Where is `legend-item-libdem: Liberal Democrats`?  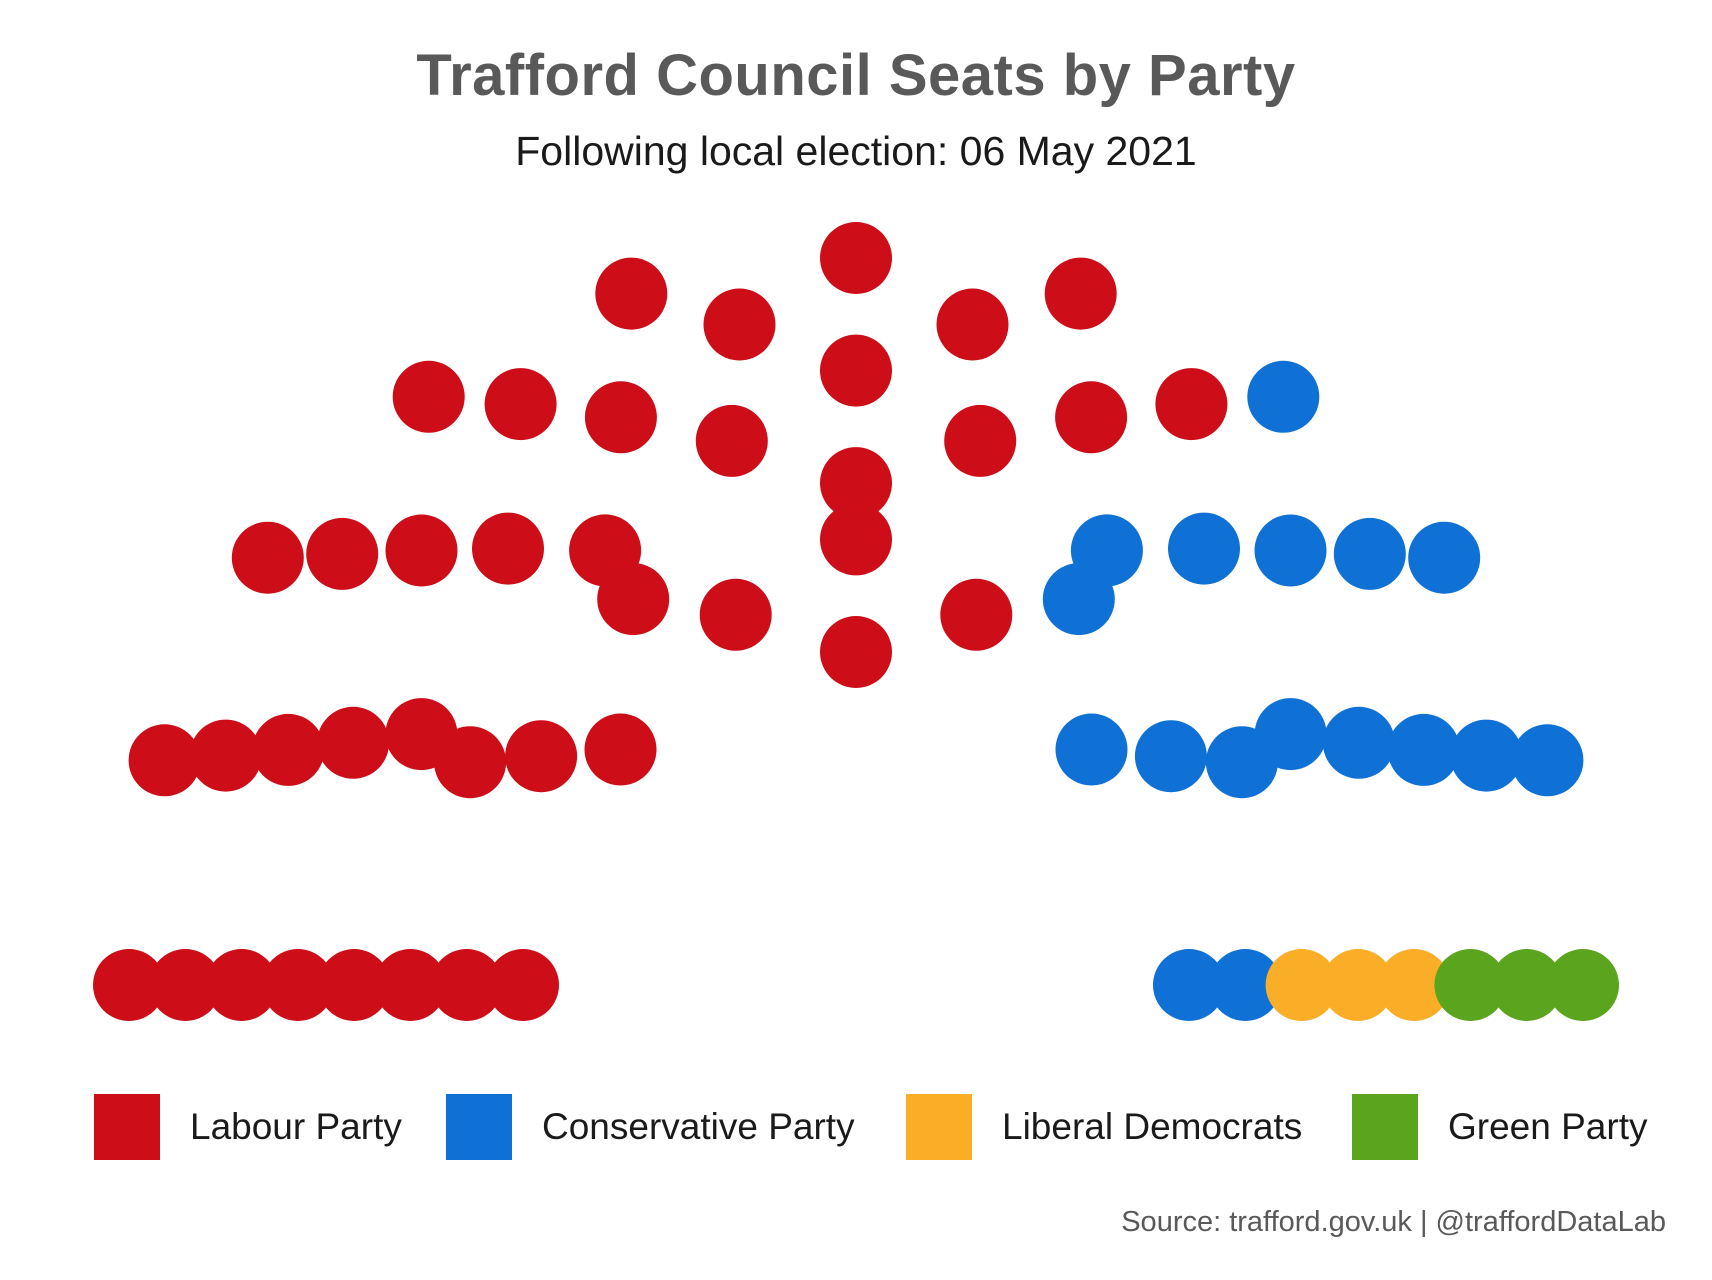 legend-item-libdem: Liberal Democrats is located at coordinates (1104, 1127).